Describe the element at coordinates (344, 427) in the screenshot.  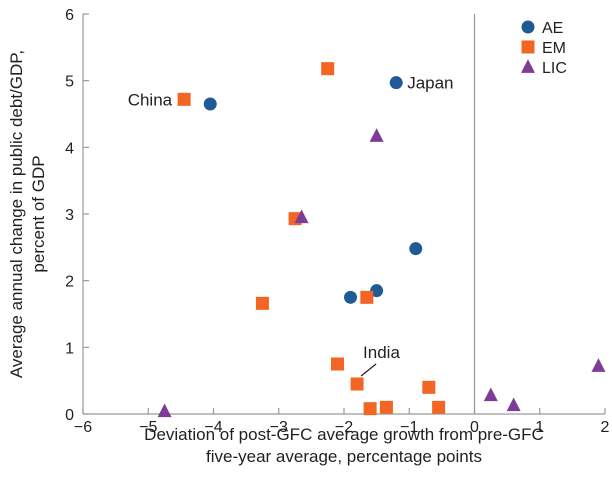
I see `x-tick-label: −2` at that location.